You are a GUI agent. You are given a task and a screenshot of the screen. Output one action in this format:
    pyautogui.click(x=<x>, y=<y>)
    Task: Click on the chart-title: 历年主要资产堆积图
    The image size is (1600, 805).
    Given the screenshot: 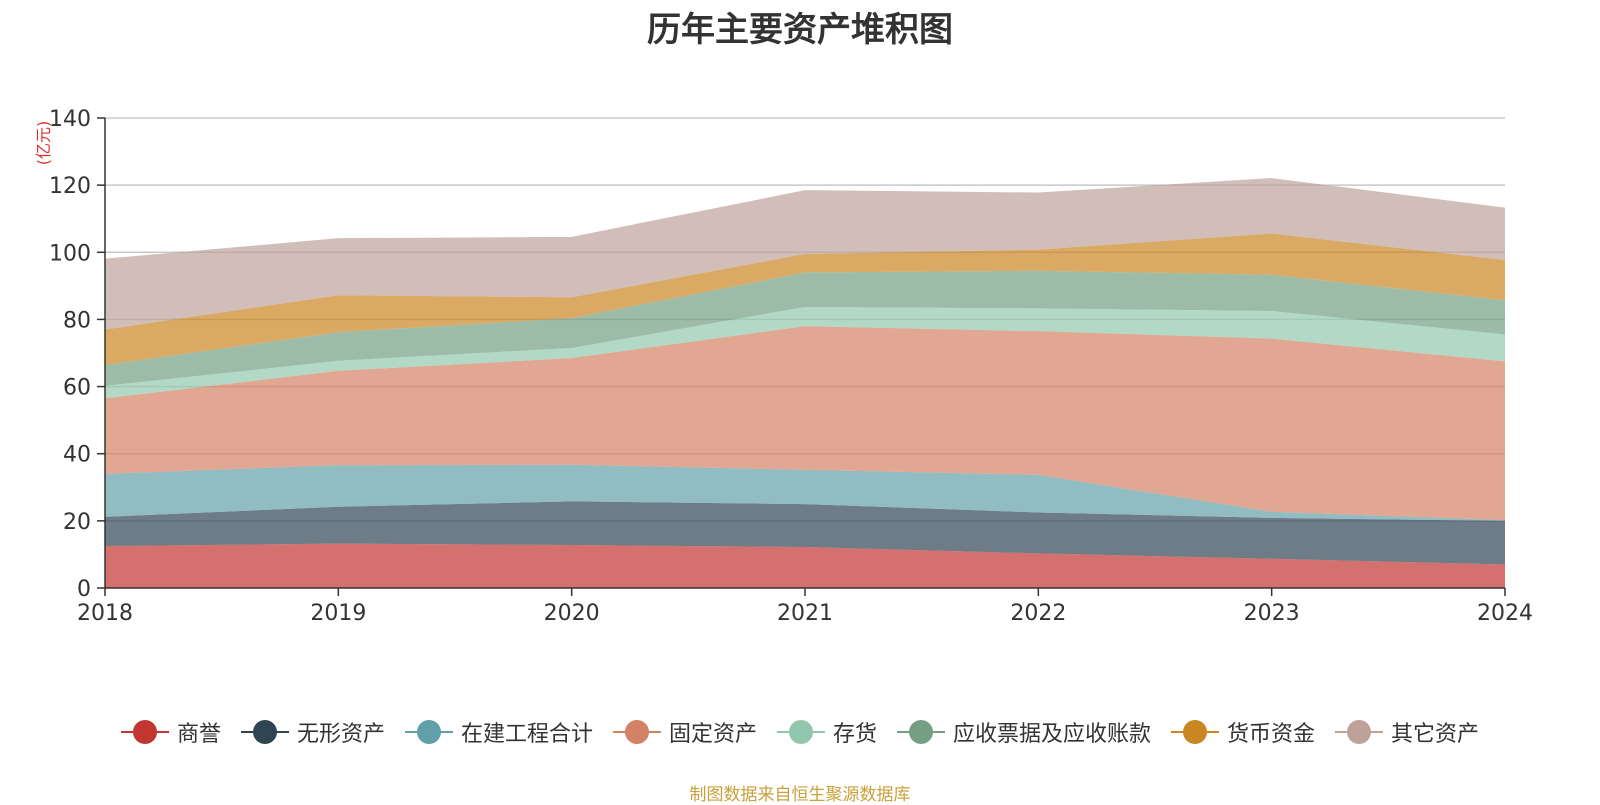 What is the action you would take?
    pyautogui.click(x=800, y=30)
    